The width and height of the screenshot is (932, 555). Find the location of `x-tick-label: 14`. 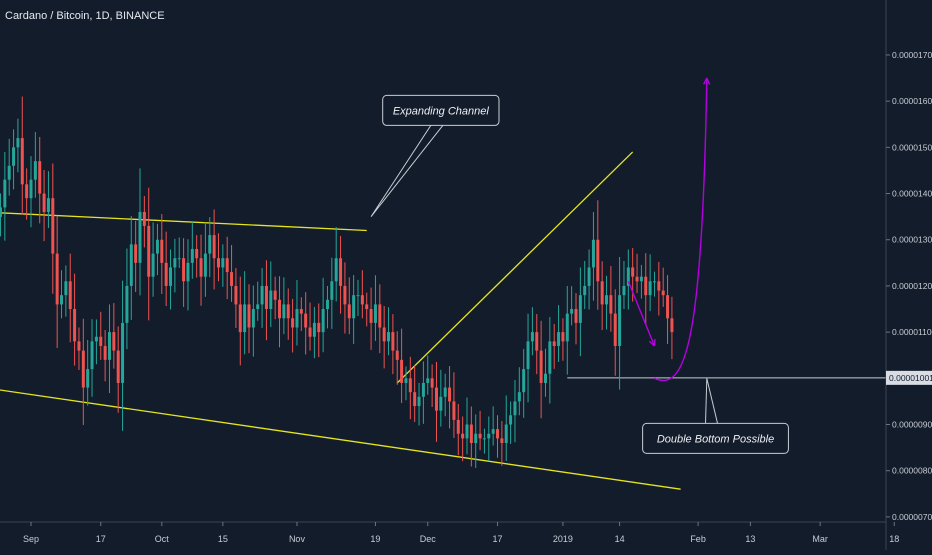

x-tick-label: 14 is located at coordinates (620, 539).